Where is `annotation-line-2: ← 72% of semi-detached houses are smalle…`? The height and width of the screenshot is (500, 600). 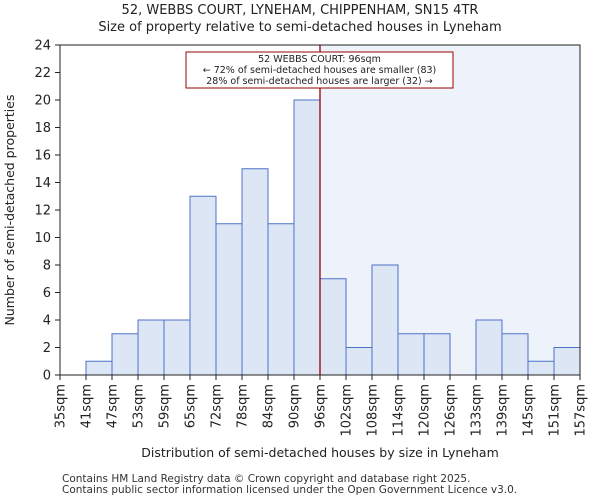
annotation-line-2: ← 72% of semi-detached houses are smalle… is located at coordinates (320, 70).